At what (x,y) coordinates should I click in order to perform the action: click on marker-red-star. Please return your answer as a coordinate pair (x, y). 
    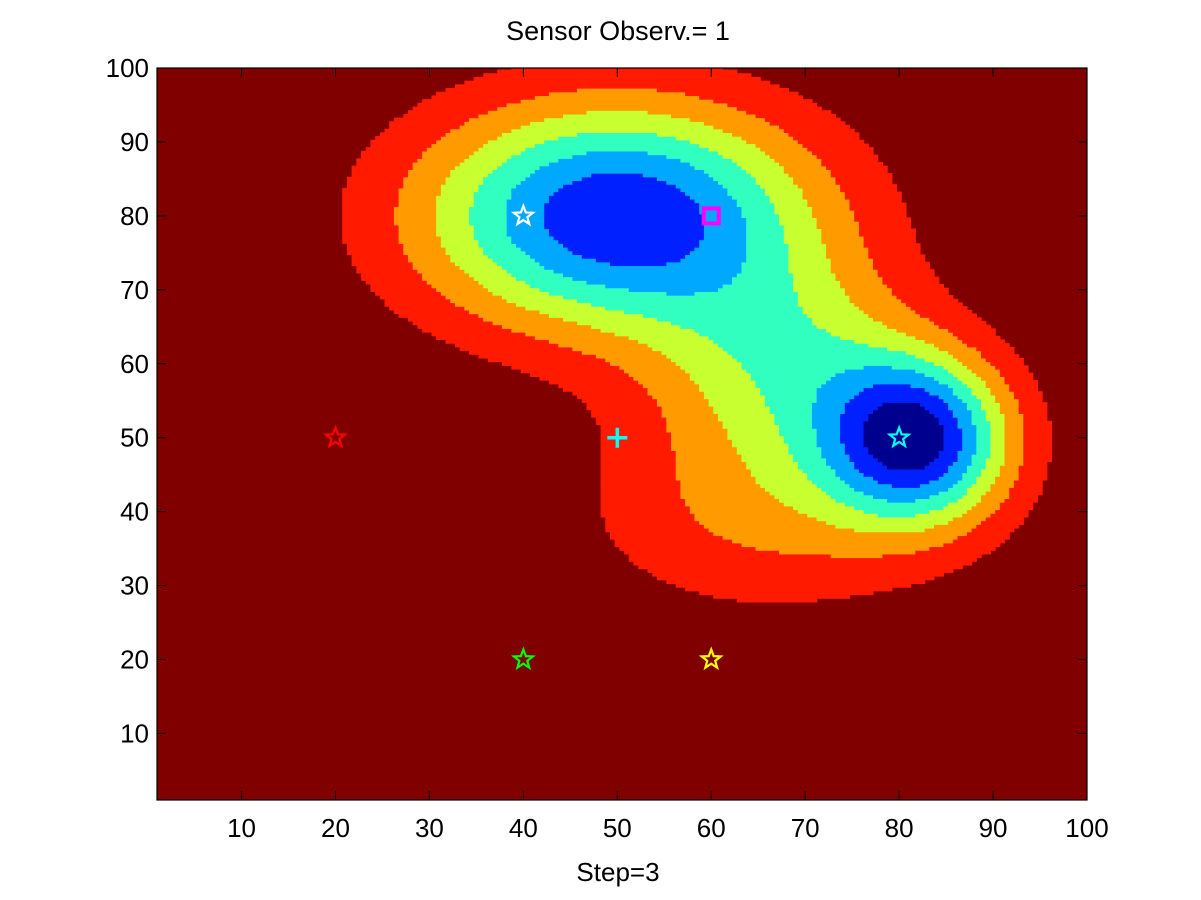
    Looking at the image, I should click on (335, 436).